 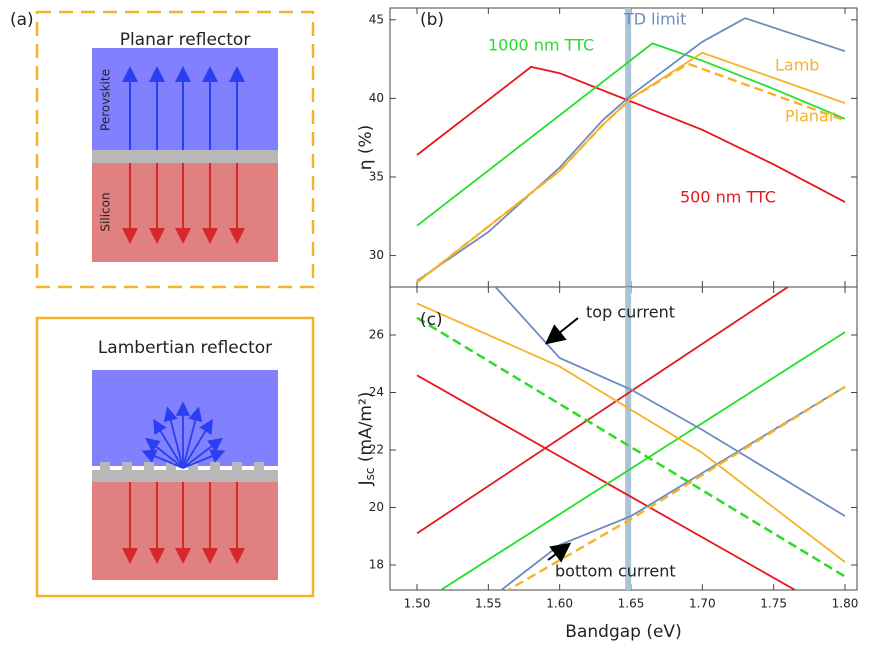 What do you see at coordinates (488, 604) in the screenshot?
I see `x-tick-label: 1.55` at bounding box center [488, 604].